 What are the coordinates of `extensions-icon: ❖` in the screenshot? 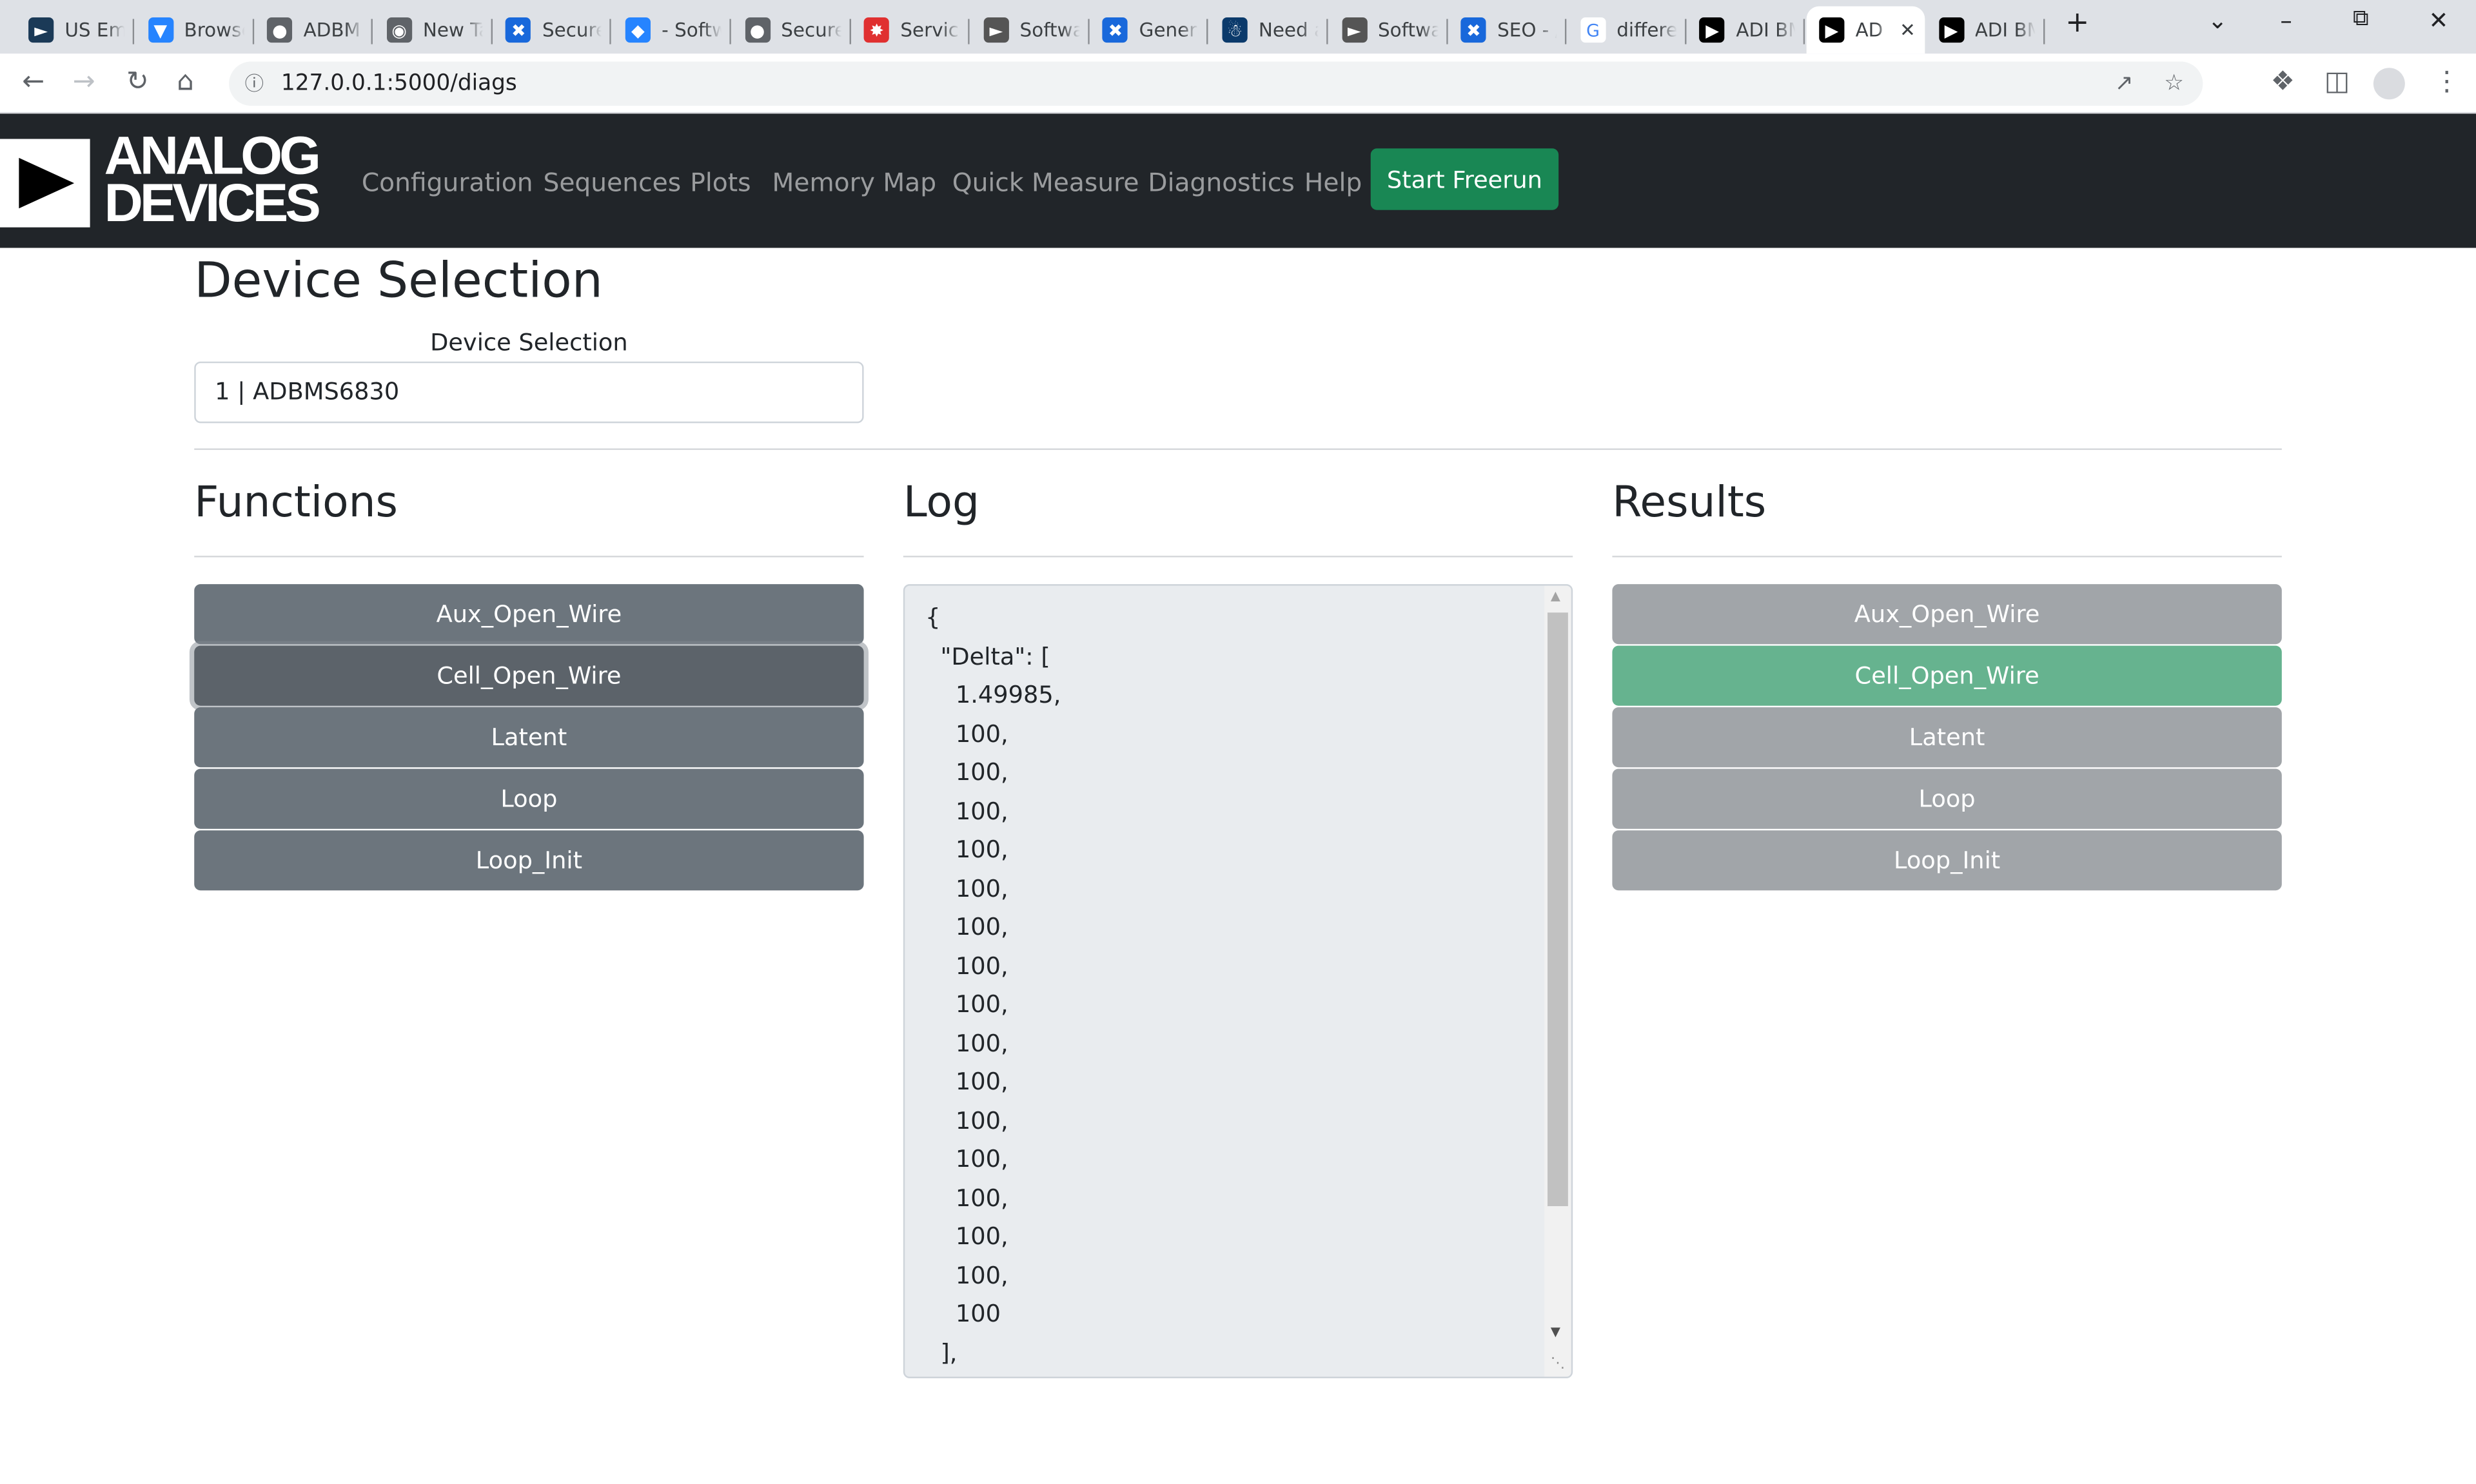 It's located at (2282, 82).